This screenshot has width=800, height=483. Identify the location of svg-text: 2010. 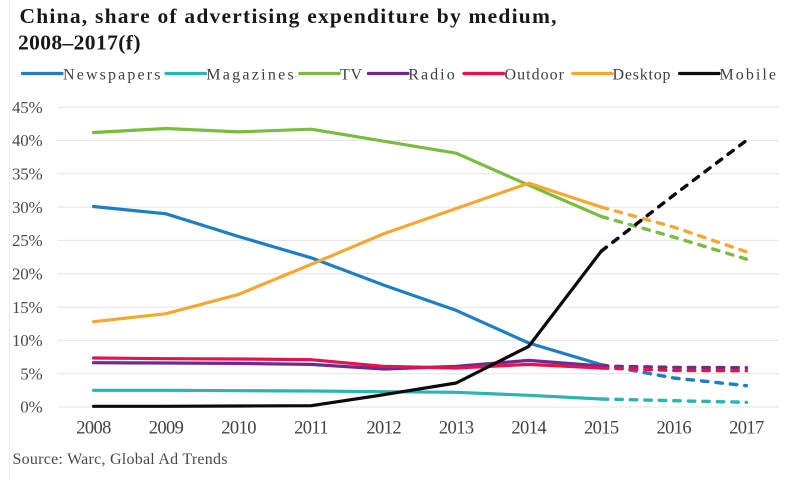
(238, 429).